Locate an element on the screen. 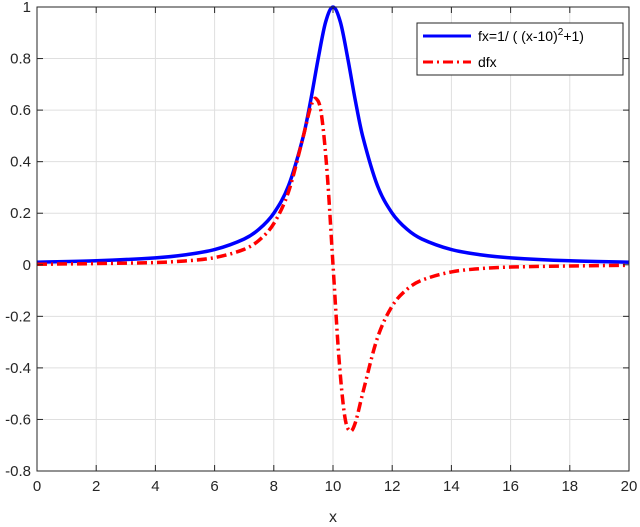  y-tick-label: -0.4 is located at coordinates (18, 368).